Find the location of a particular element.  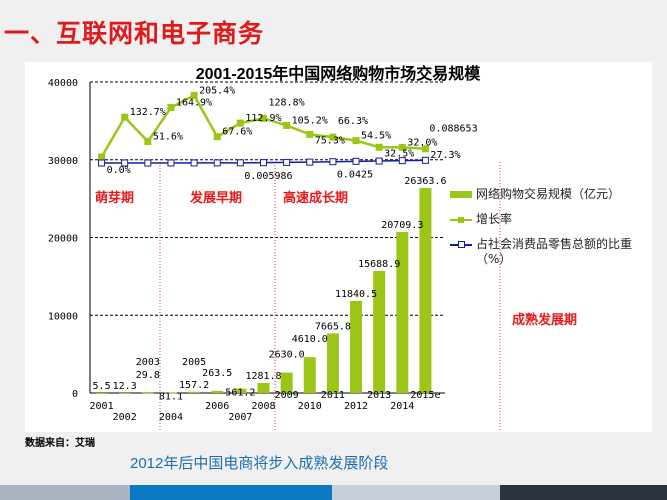

growth-label: 164.9% is located at coordinates (194, 103).